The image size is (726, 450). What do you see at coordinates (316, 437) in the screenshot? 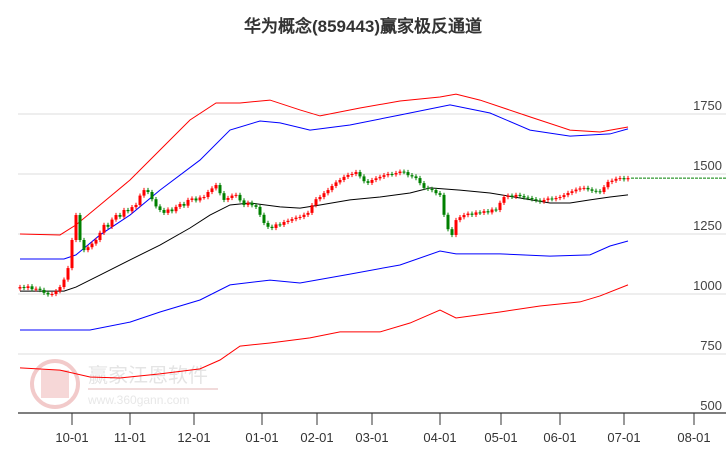
I see `x-tick-label-02-01: 02-01` at bounding box center [316, 437].